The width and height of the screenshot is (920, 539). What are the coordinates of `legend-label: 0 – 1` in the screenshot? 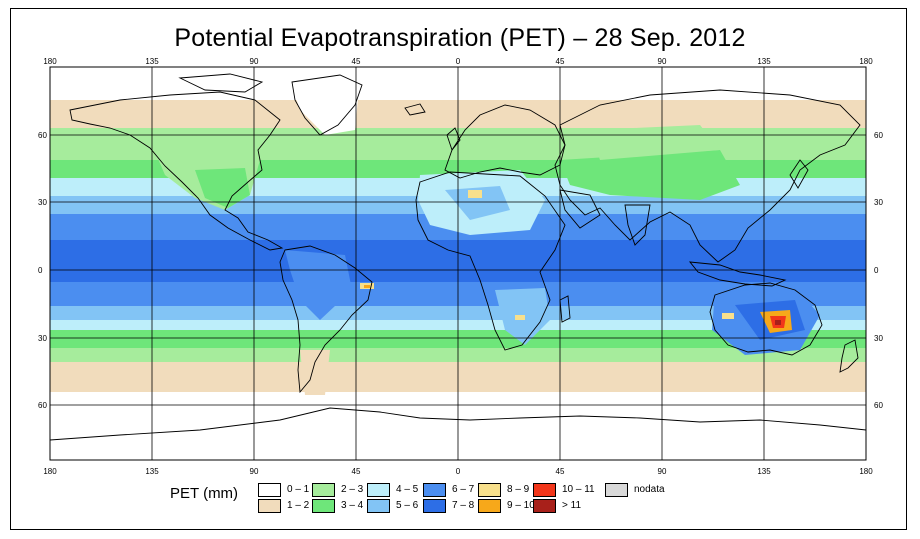 It's located at (298, 489).